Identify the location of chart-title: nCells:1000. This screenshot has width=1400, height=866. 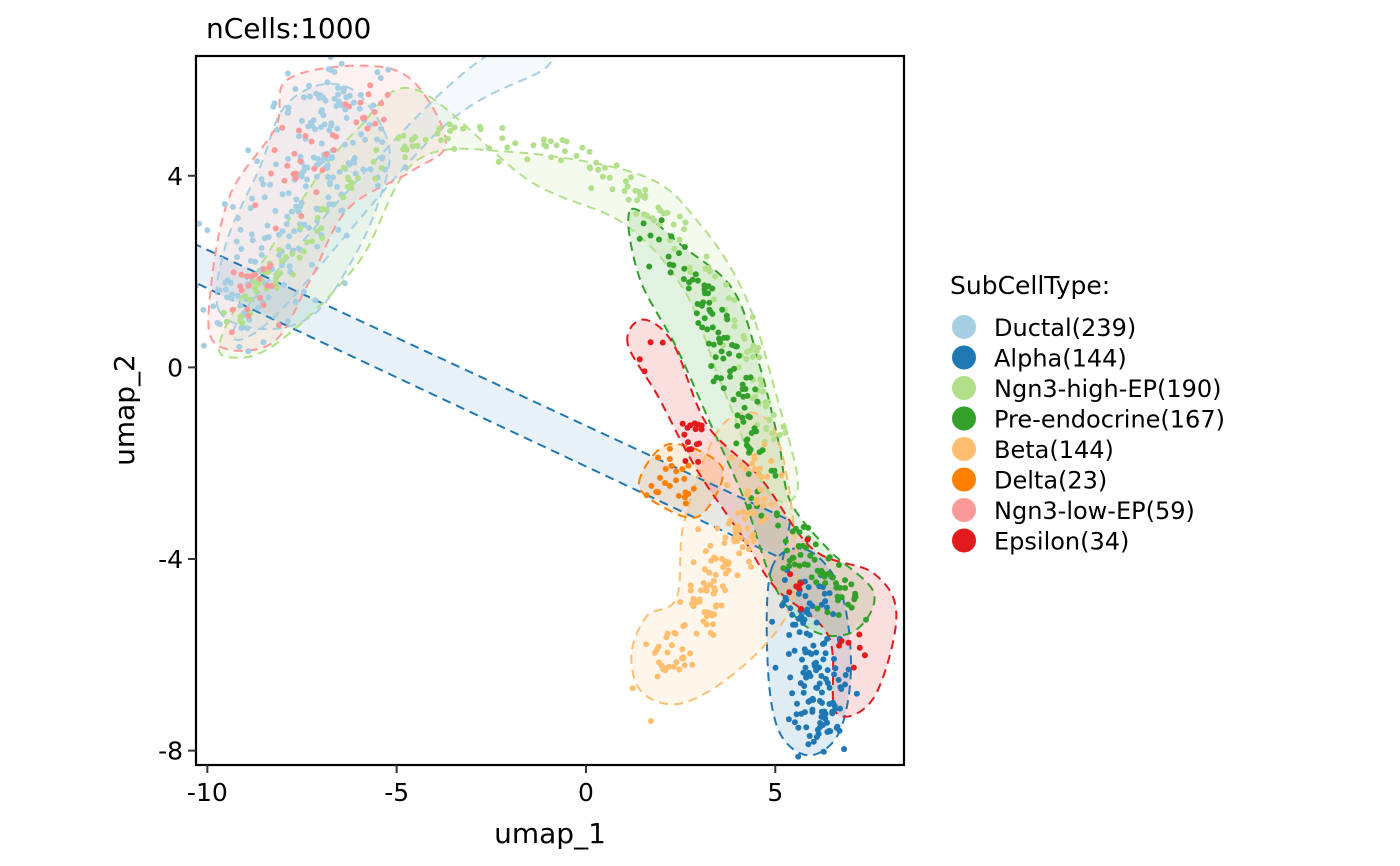
(288, 28).